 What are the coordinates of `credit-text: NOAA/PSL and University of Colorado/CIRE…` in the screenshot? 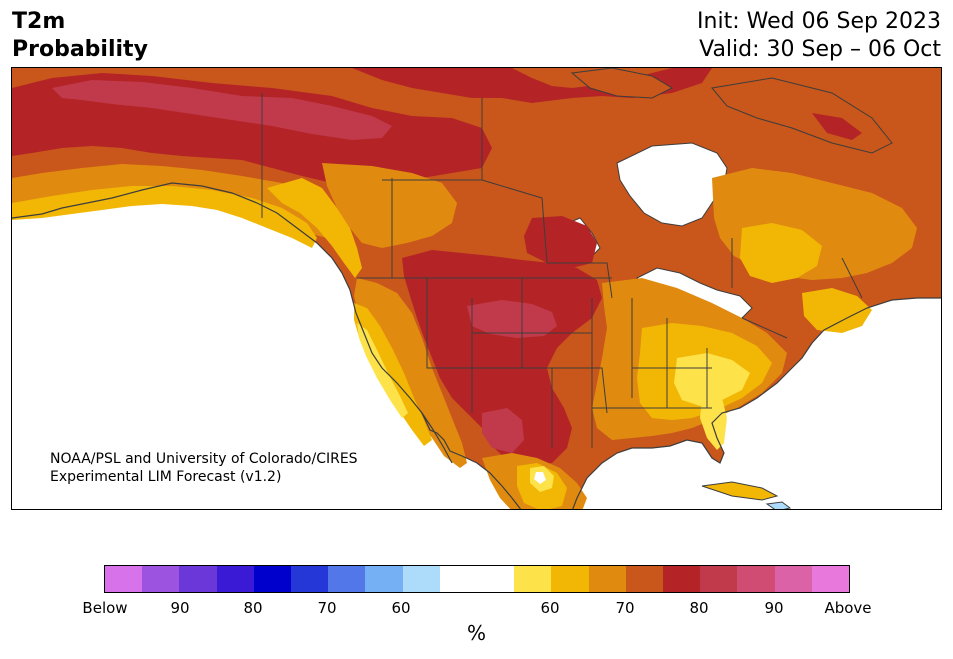 It's located at (204, 468).